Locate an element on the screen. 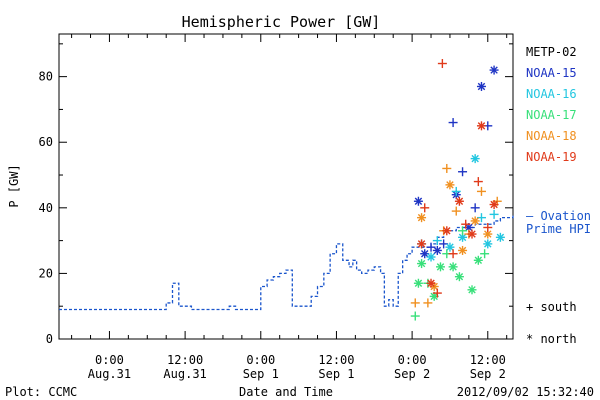 The image size is (600, 400). legend-ovation-label: Prime HPI is located at coordinates (558, 229).